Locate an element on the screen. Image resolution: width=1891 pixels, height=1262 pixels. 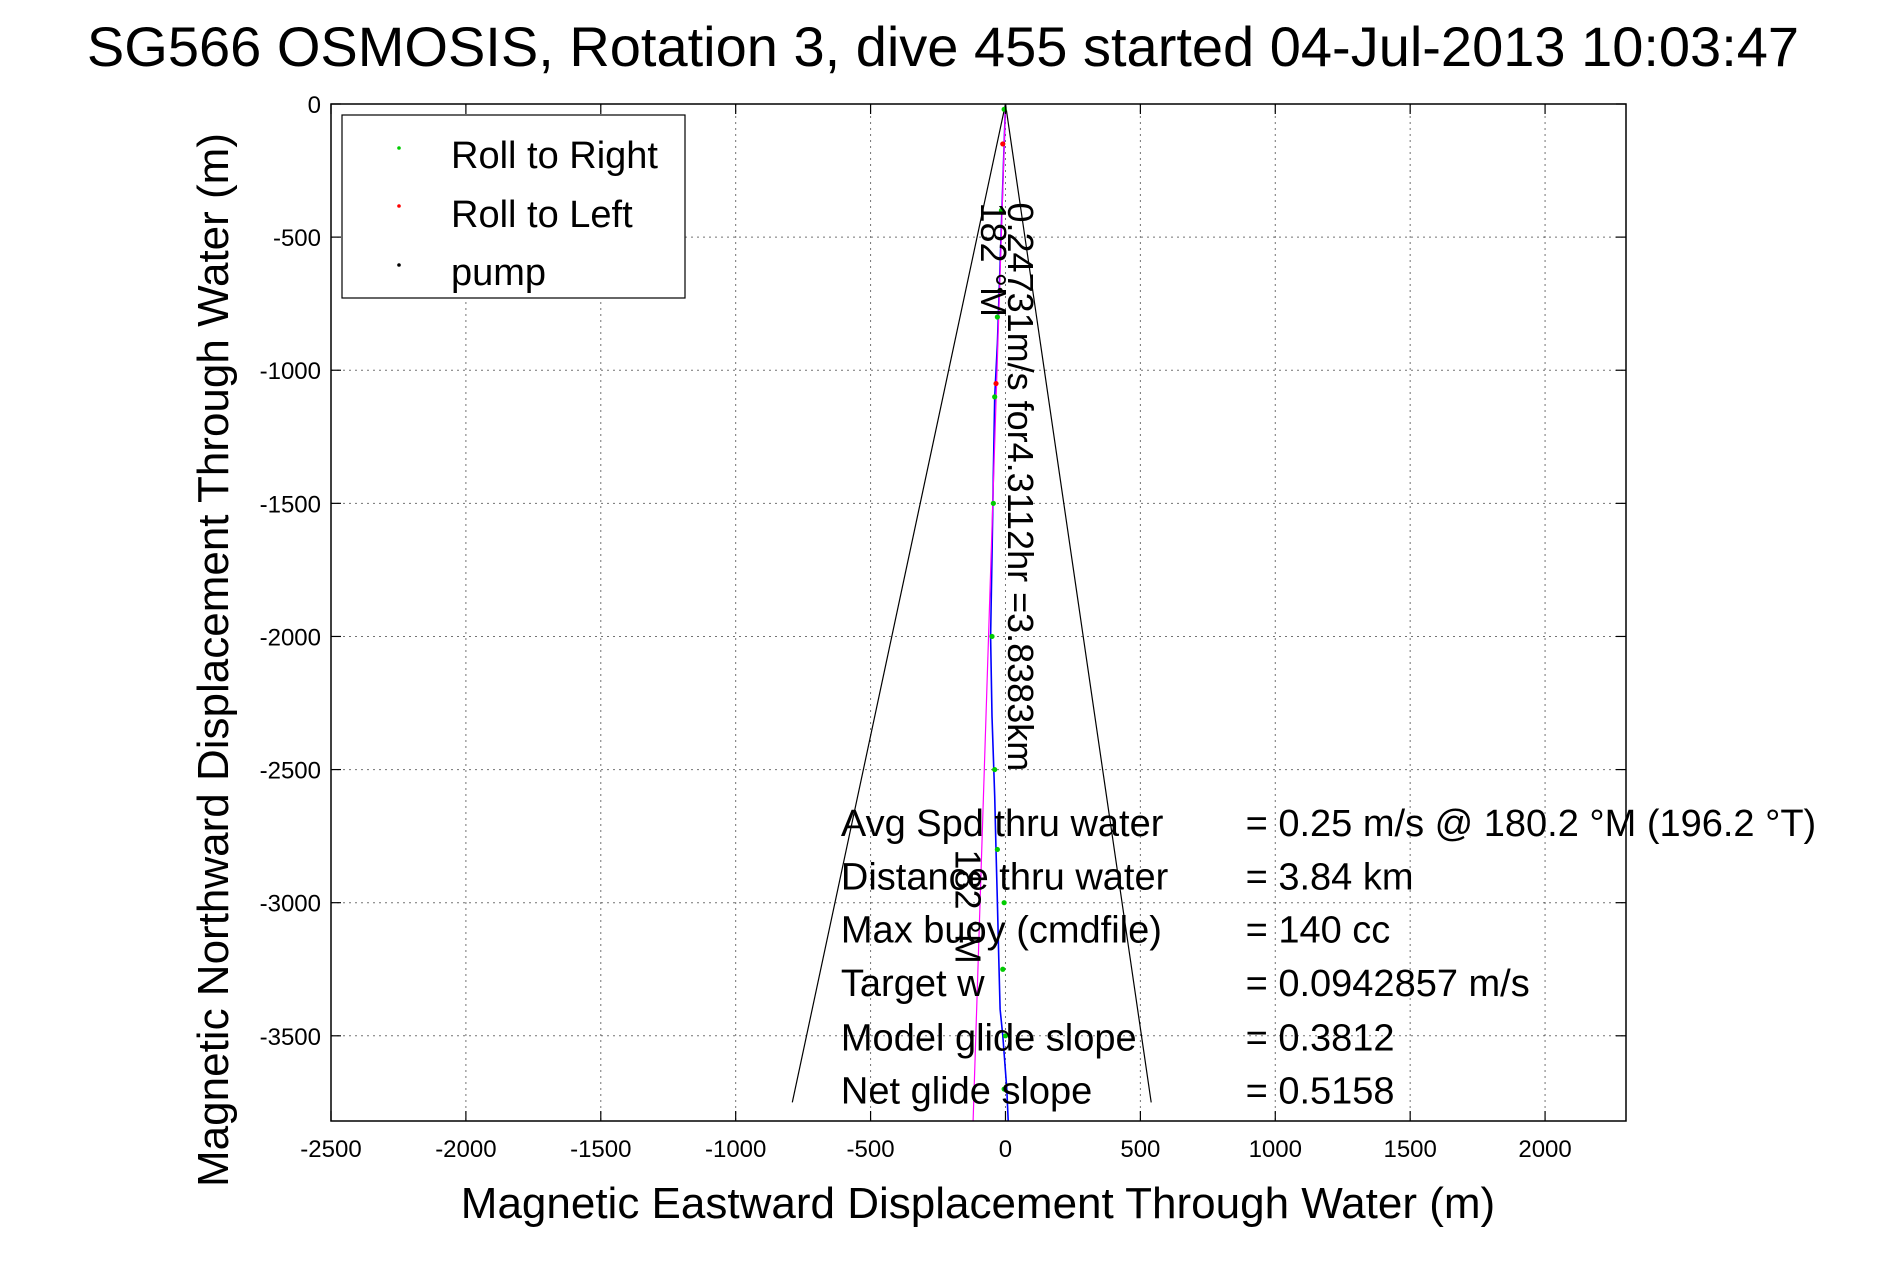
x-tick-label: -1000 is located at coordinates (735, 1149).